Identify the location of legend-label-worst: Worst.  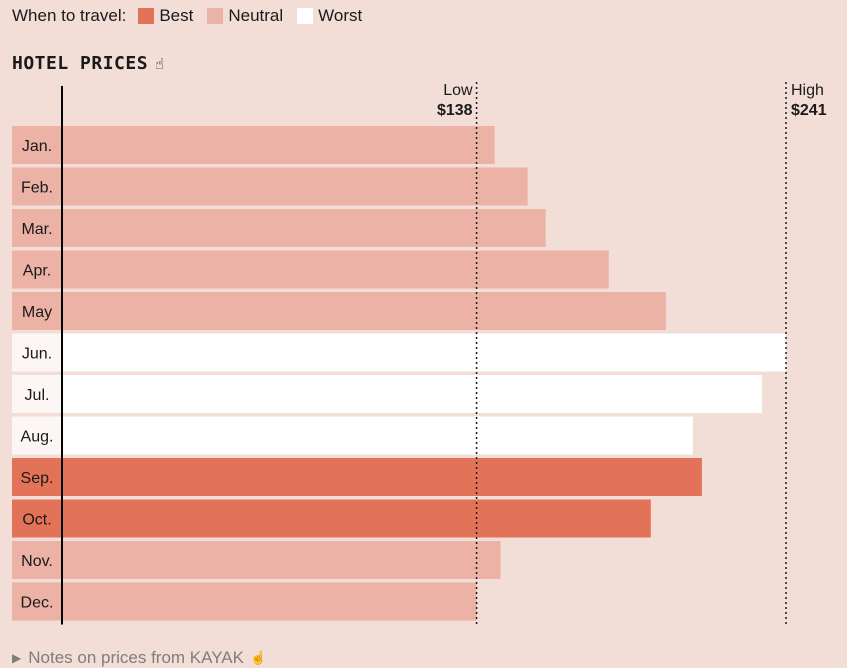
(340, 15).